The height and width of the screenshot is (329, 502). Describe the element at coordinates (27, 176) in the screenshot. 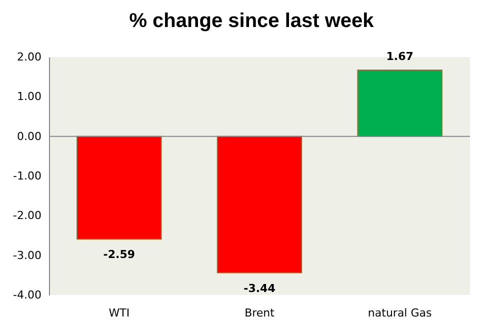

I see `y-tick-label: -1.00` at that location.